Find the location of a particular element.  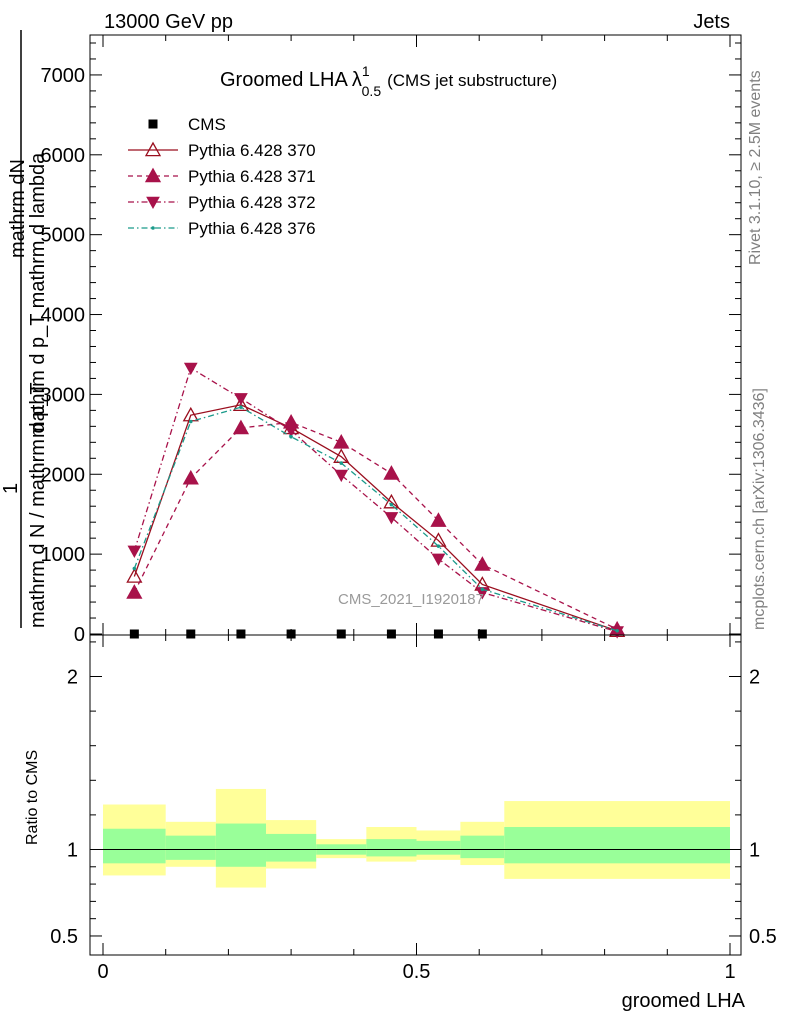

legend-entry: Pythia 6.428 370 is located at coordinates (222, 150).